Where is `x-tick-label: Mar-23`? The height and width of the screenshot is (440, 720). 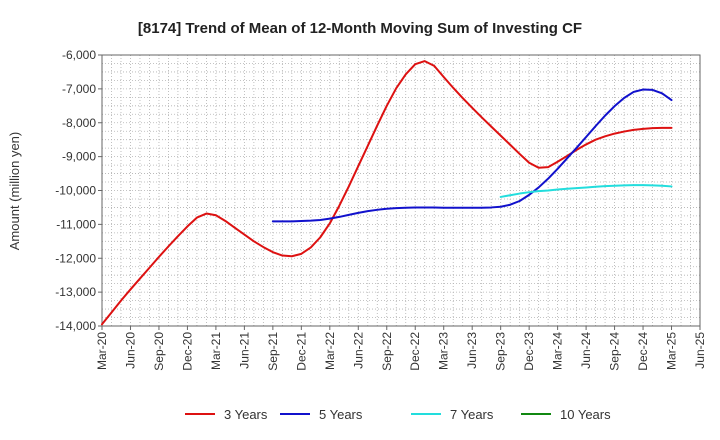 x-tick-label: Mar-23 is located at coordinates (444, 351).